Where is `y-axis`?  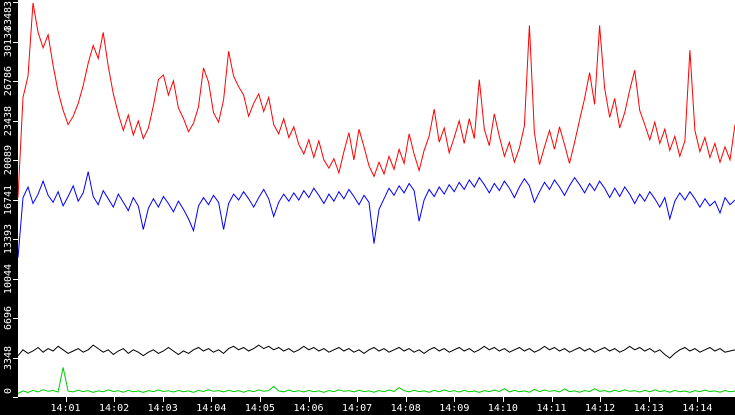
y-axis is located at coordinates (9, 207).